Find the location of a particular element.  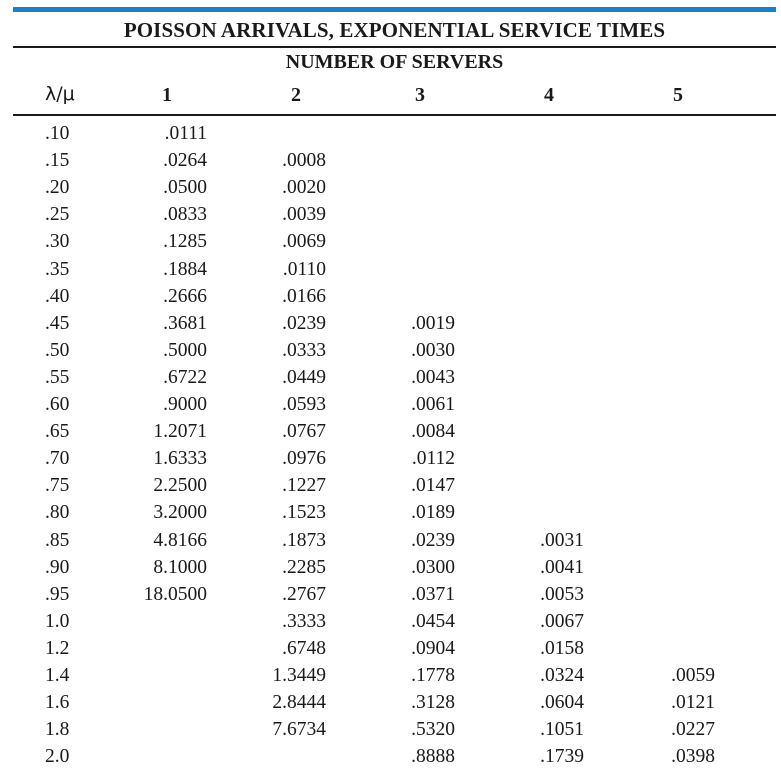

ratio-cell: 2.0 is located at coordinates (57, 757).